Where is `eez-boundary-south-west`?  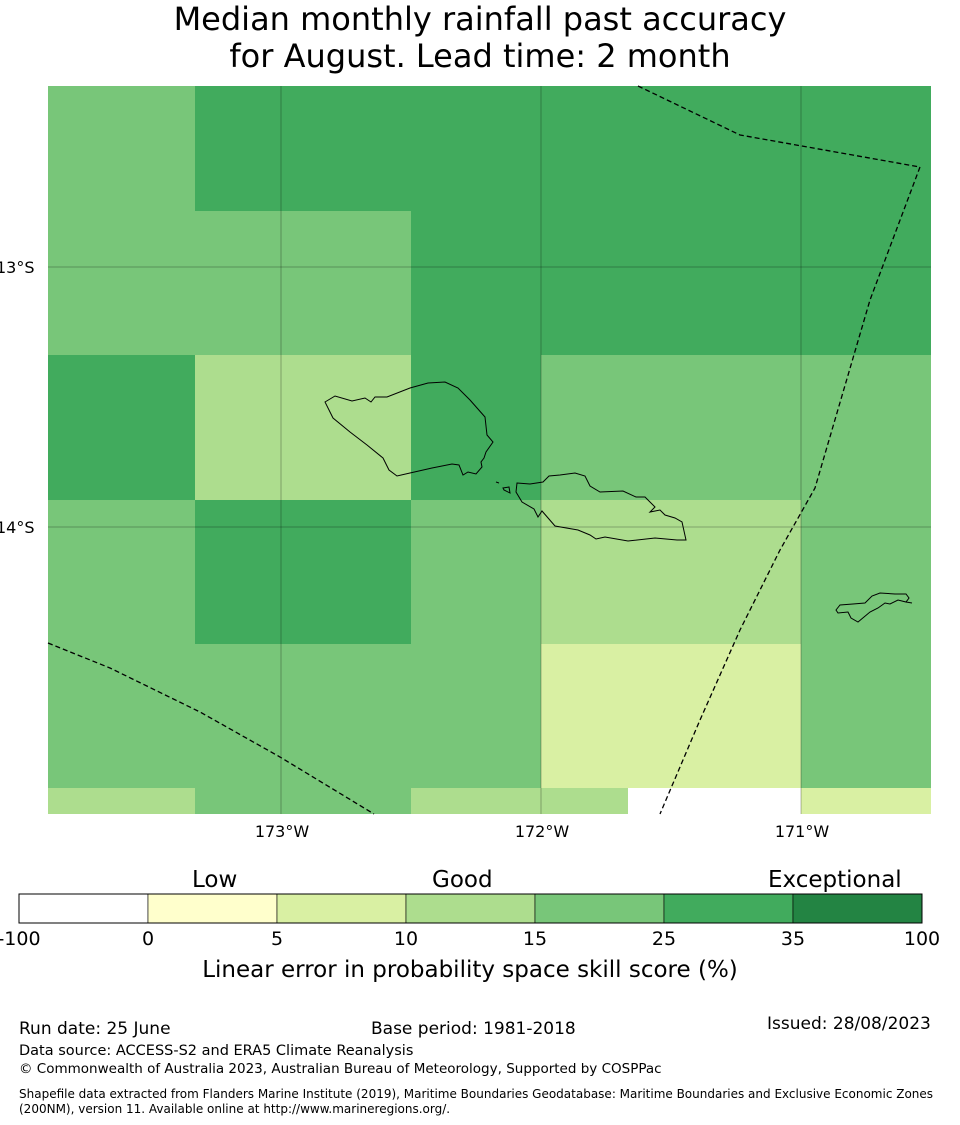 eez-boundary-south-west is located at coordinates (211, 728).